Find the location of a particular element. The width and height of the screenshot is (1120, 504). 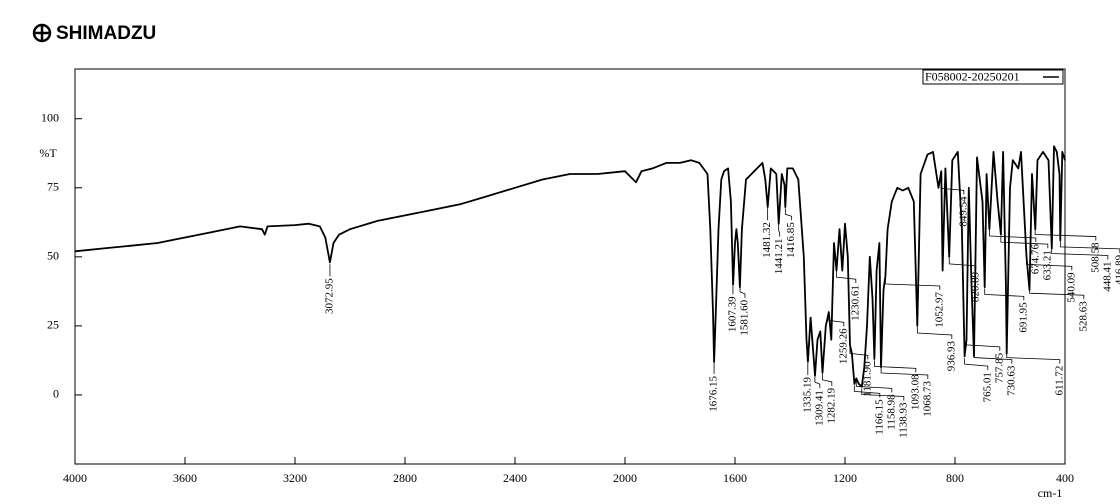

peak-label: 765.01 is located at coordinates (987, 387).